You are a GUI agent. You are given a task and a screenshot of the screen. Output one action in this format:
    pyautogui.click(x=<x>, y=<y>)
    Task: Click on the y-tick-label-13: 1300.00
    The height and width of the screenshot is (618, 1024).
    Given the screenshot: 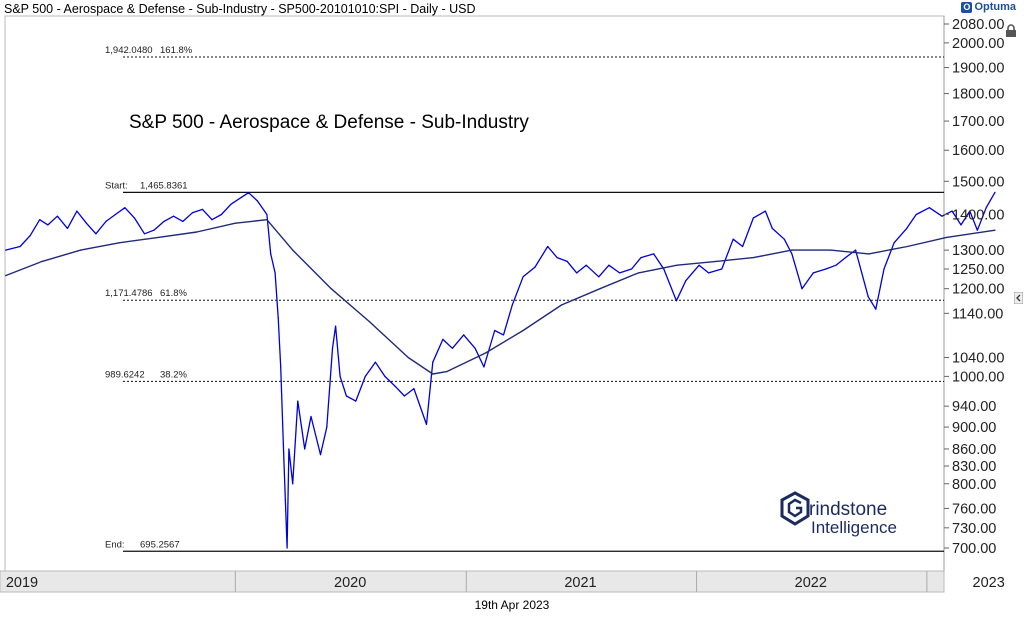 What is the action you would take?
    pyautogui.click(x=978, y=251)
    